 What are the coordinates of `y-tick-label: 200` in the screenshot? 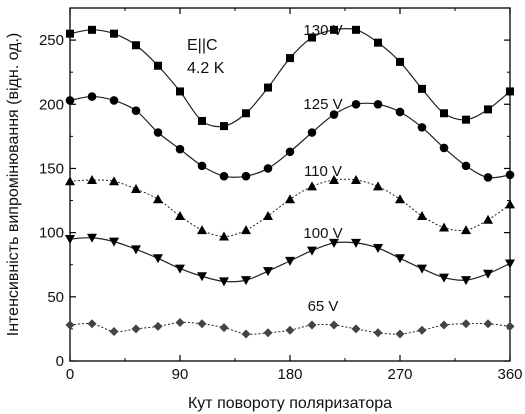 It's located at (51, 104).